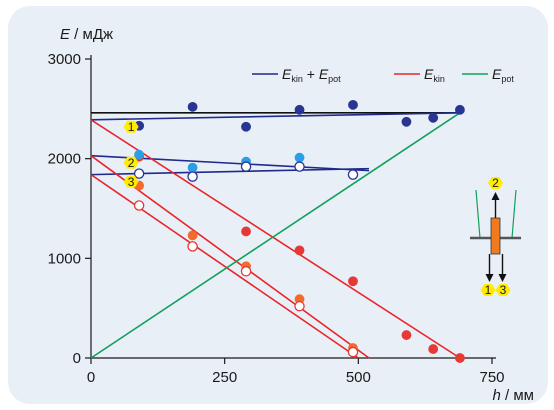 The image size is (554, 410). I want to click on inset-label-2: 2, so click(495, 183).